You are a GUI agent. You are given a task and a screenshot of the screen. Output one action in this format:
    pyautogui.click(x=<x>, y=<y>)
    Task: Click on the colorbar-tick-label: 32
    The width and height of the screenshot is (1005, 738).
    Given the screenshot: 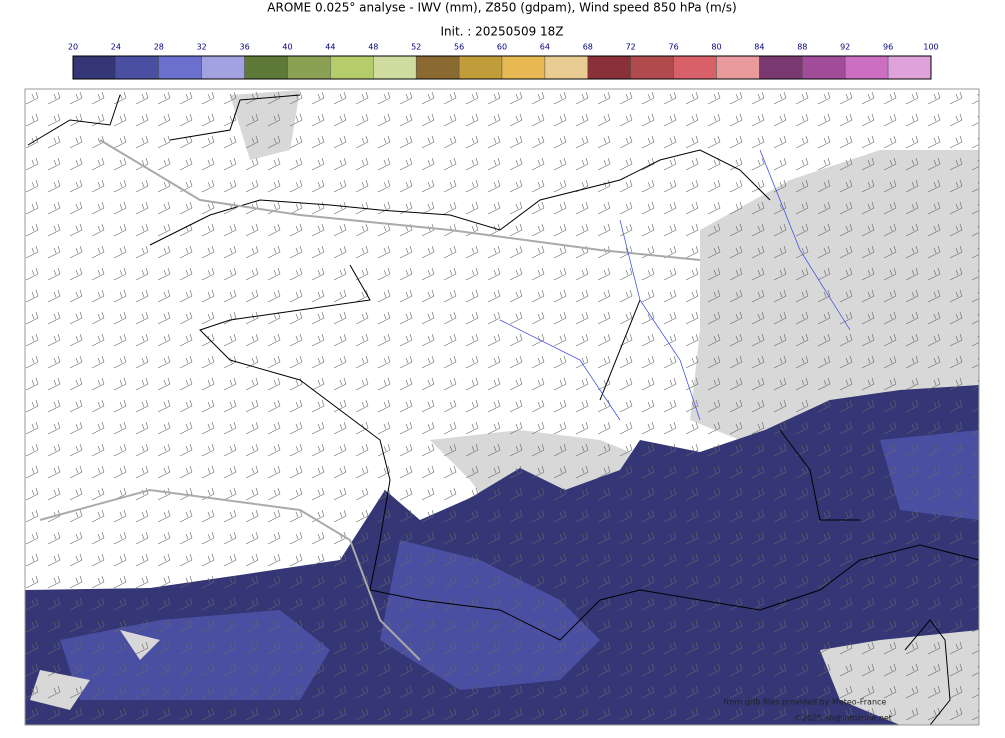 What is the action you would take?
    pyautogui.click(x=202, y=47)
    